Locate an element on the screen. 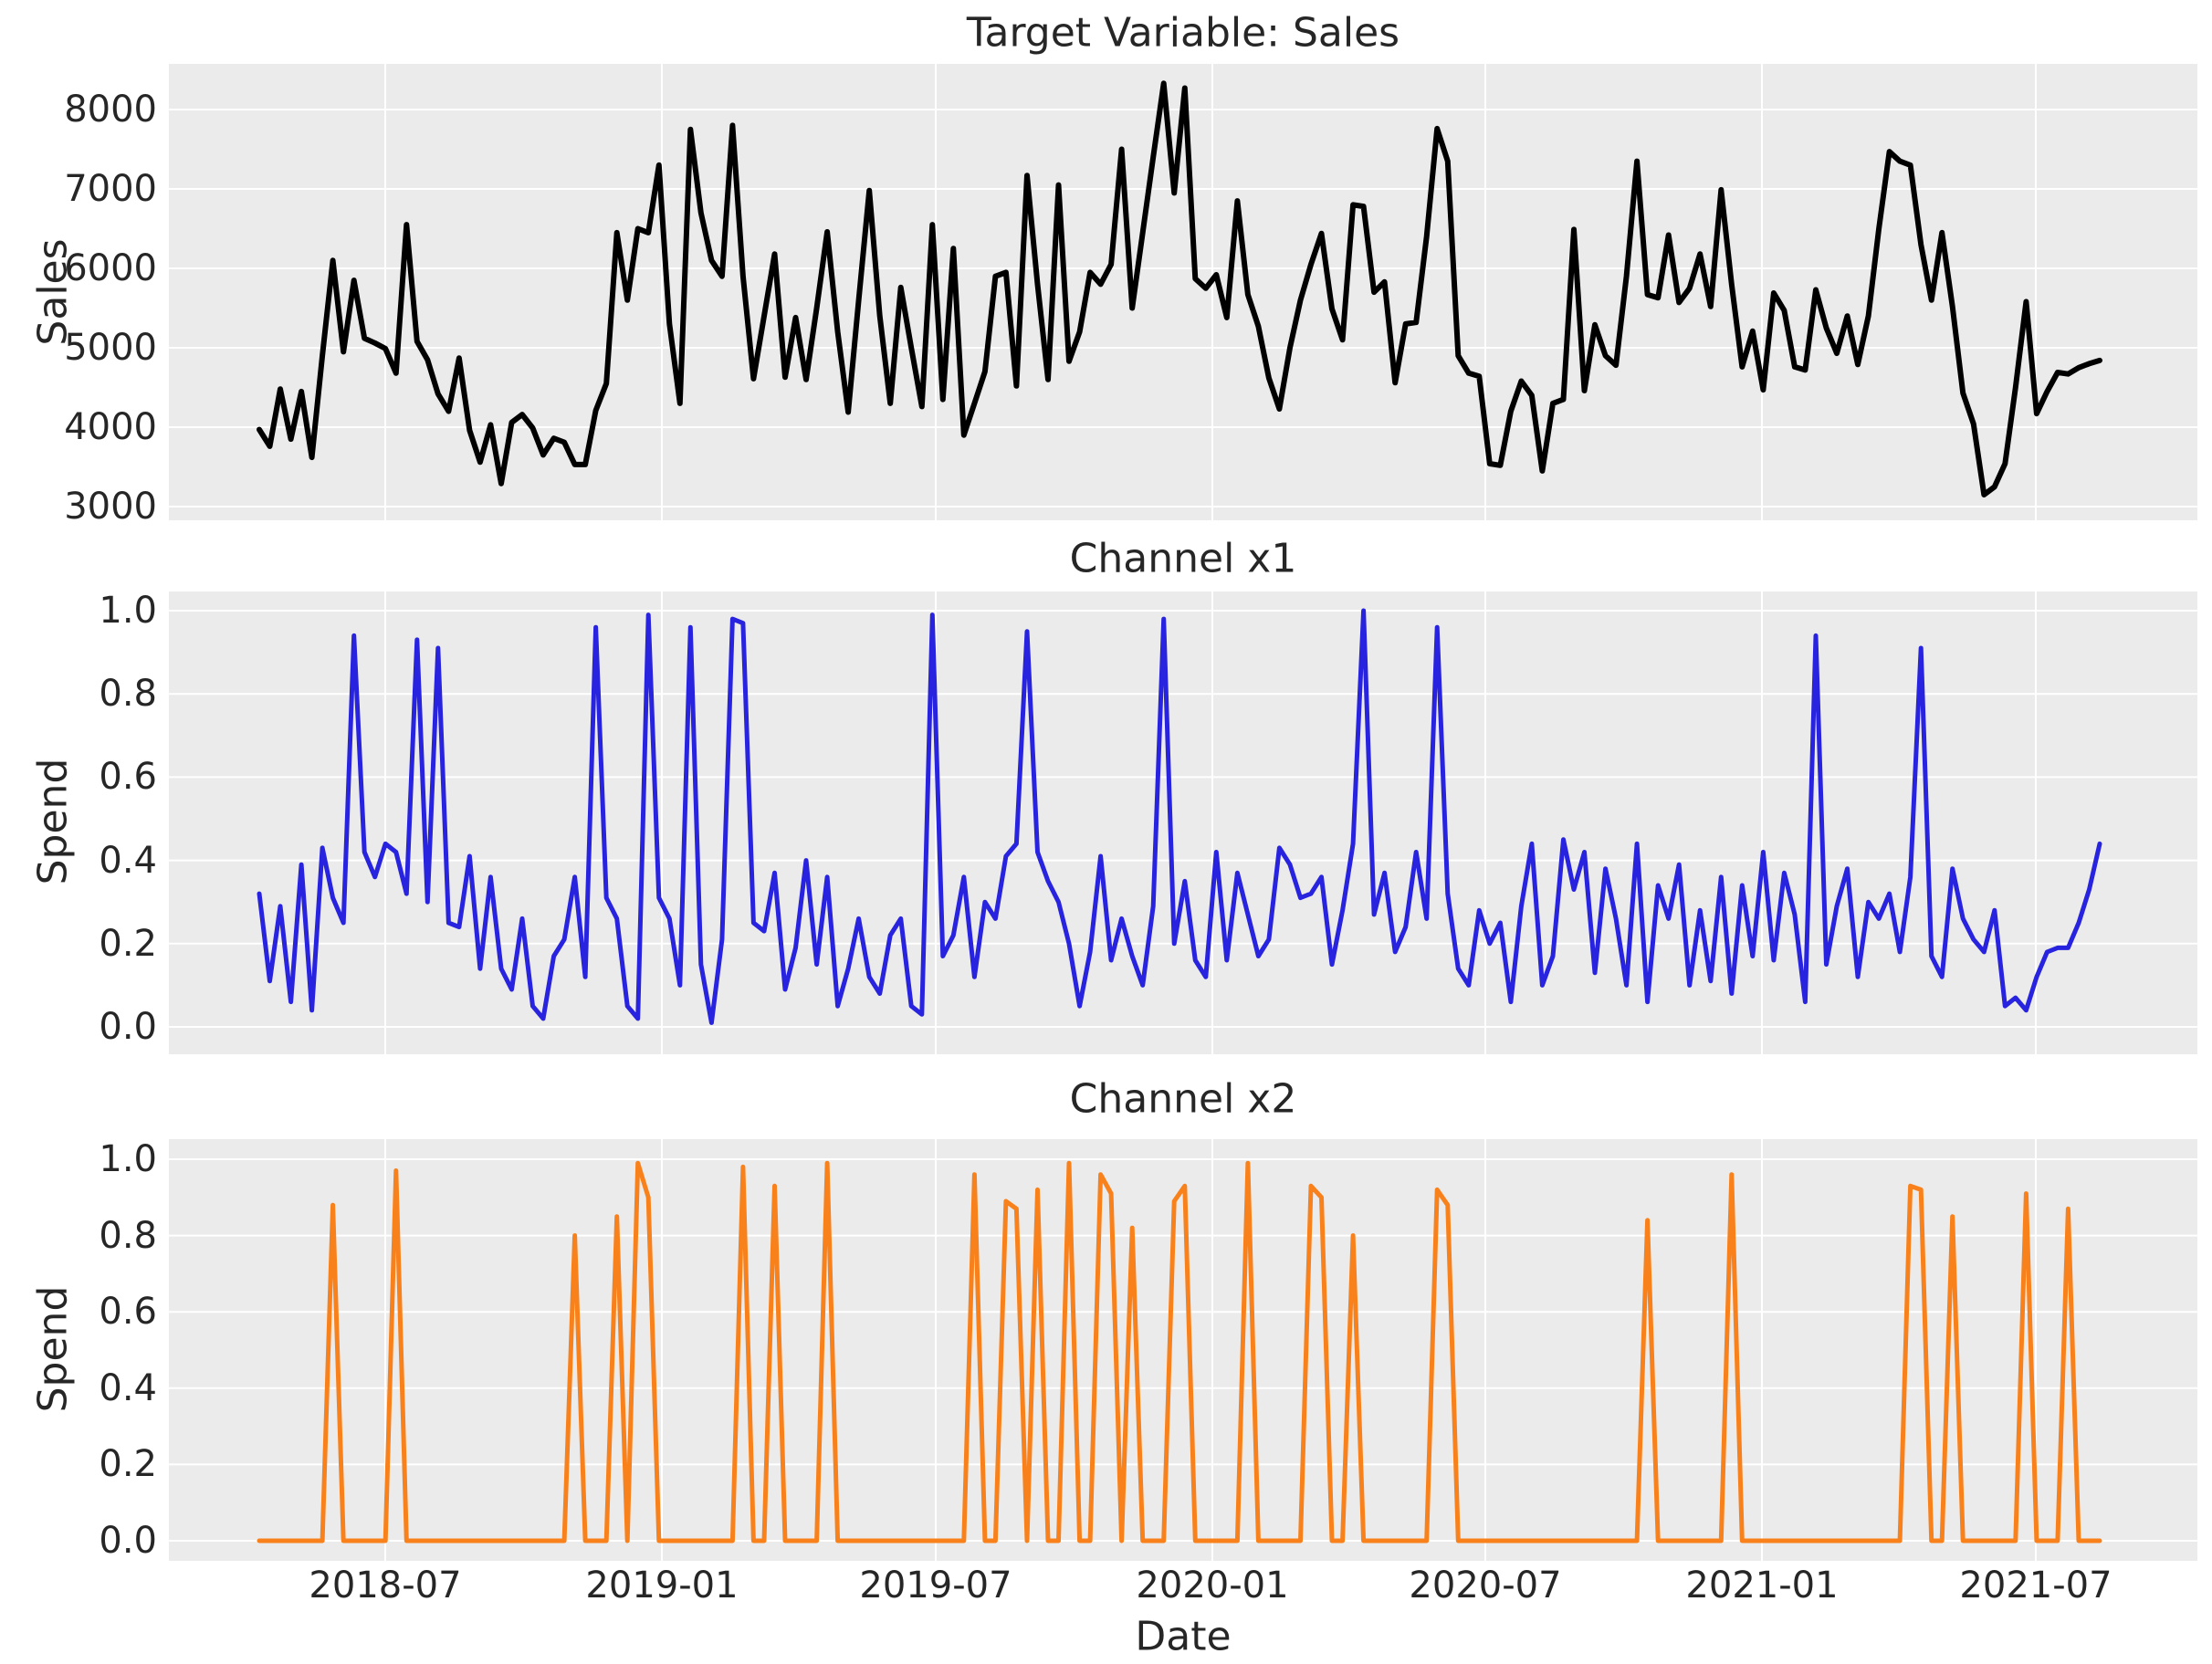  y-tick-label: 4000 is located at coordinates (110, 427).